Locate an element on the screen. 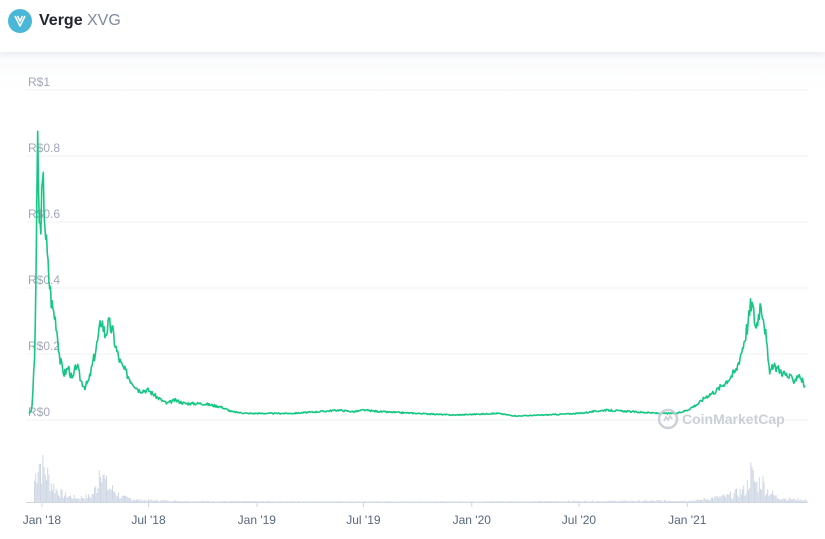 Image resolution: width=825 pixels, height=539 pixels. verge-logo-icon is located at coordinates (20, 21).